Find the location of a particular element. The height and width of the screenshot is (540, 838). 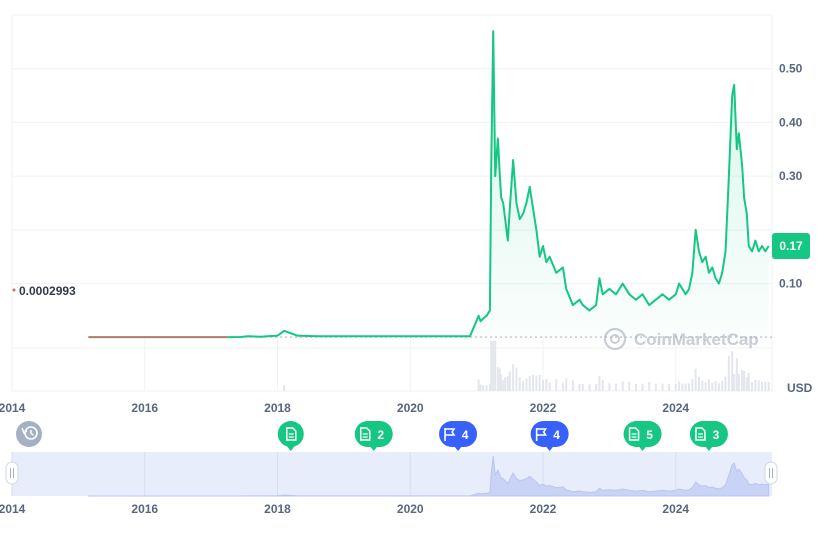

event-marker: 5 is located at coordinates (642, 436).